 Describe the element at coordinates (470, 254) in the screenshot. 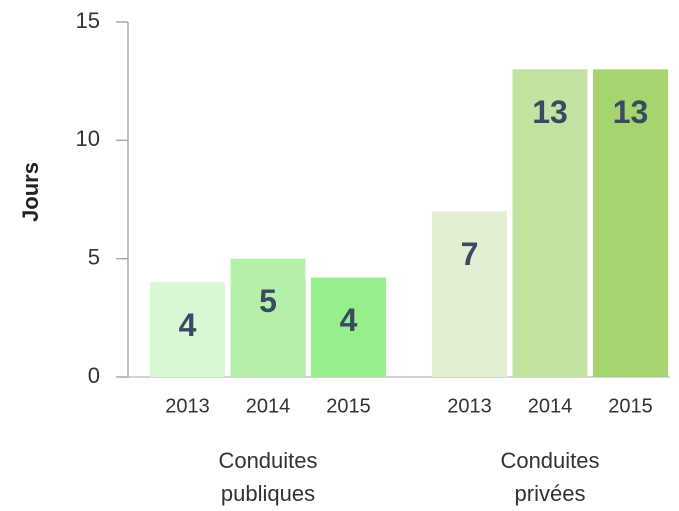

I see `value-label: 7` at that location.